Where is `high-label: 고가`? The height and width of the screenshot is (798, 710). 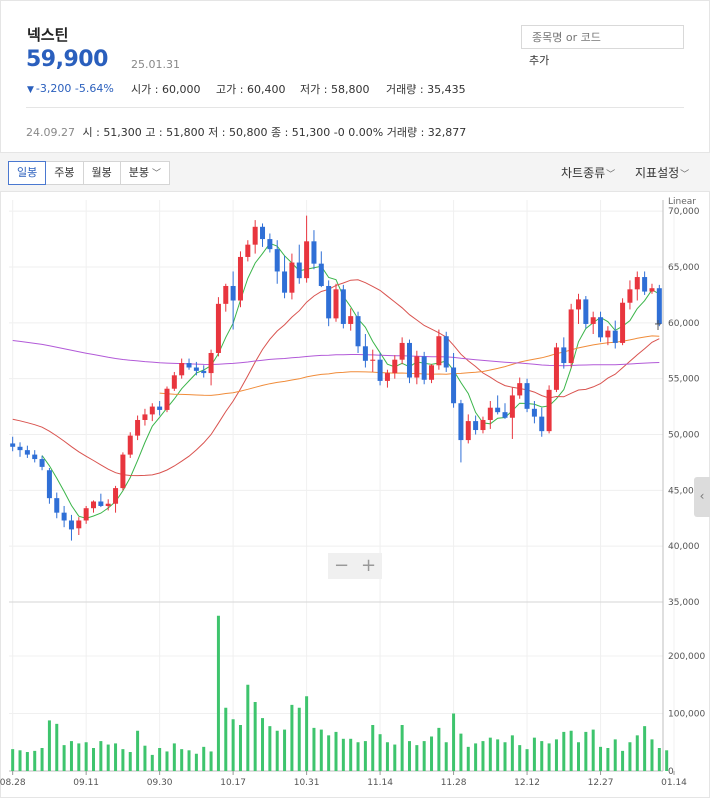
high-label: 고가 is located at coordinates (226, 89).